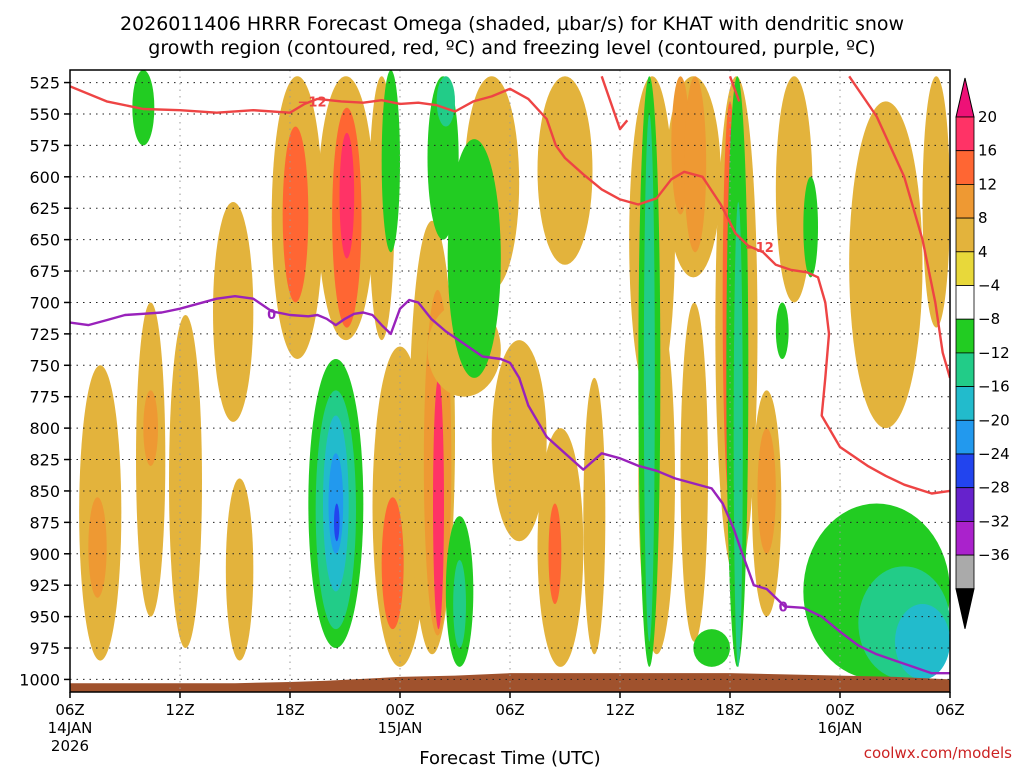 Image resolution: width=1024 pixels, height=768 pixels. Describe the element at coordinates (44, 460) in the screenshot. I see `pressure-tick-label-825: 825` at that location.